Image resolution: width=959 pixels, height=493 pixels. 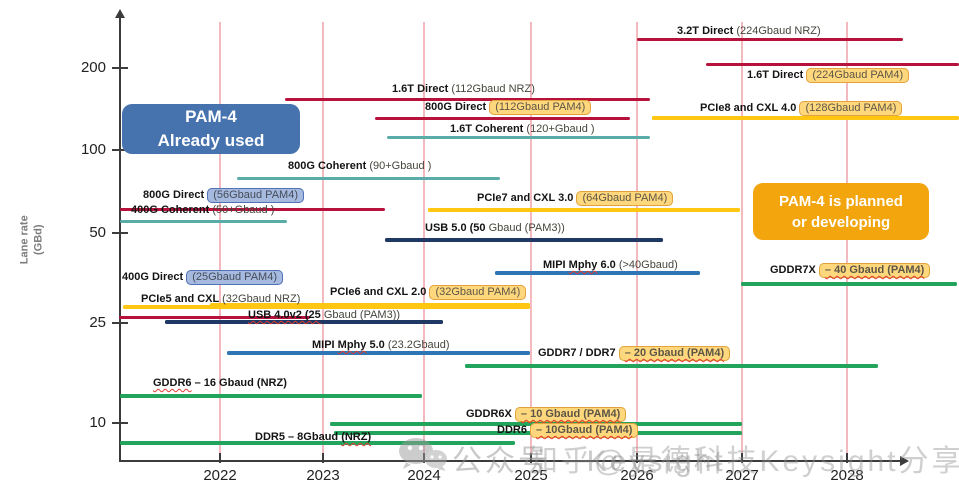 I want to click on series-label-800g-direct-112: 800G Direct (112Gbaud PAM4), so click(x=508, y=107).